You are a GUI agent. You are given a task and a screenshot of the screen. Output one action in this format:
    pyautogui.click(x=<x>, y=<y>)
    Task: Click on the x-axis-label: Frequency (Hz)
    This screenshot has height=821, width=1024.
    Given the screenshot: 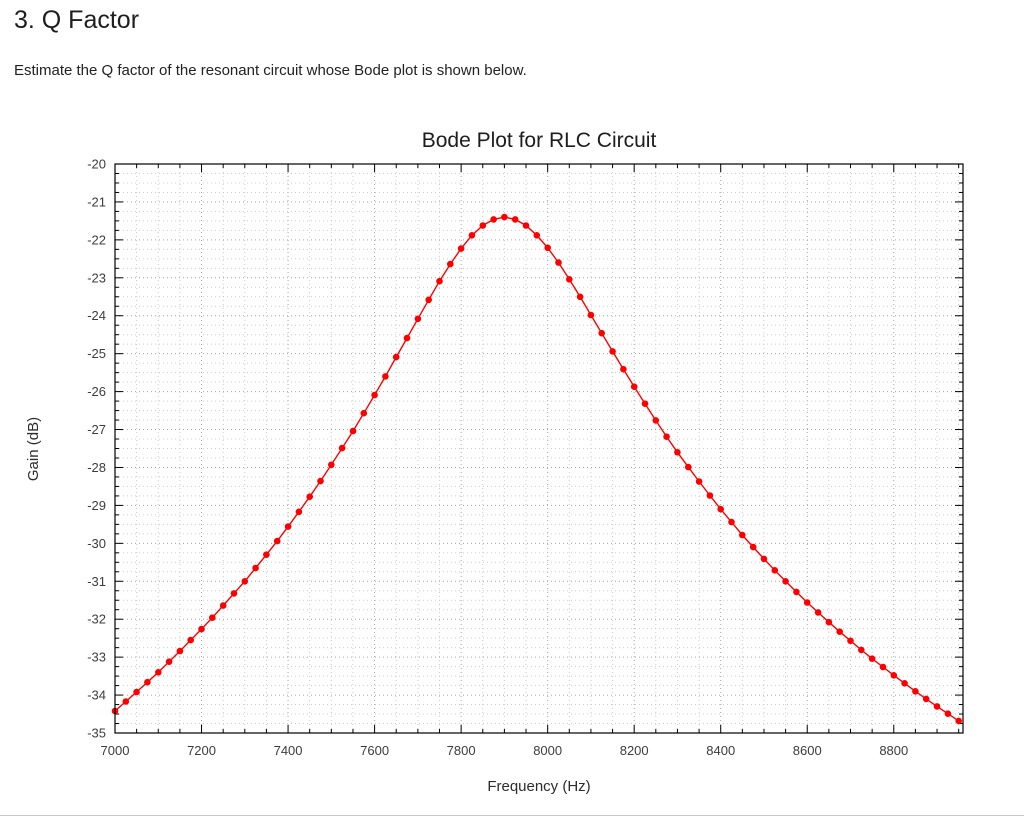 What is the action you would take?
    pyautogui.click(x=538, y=786)
    